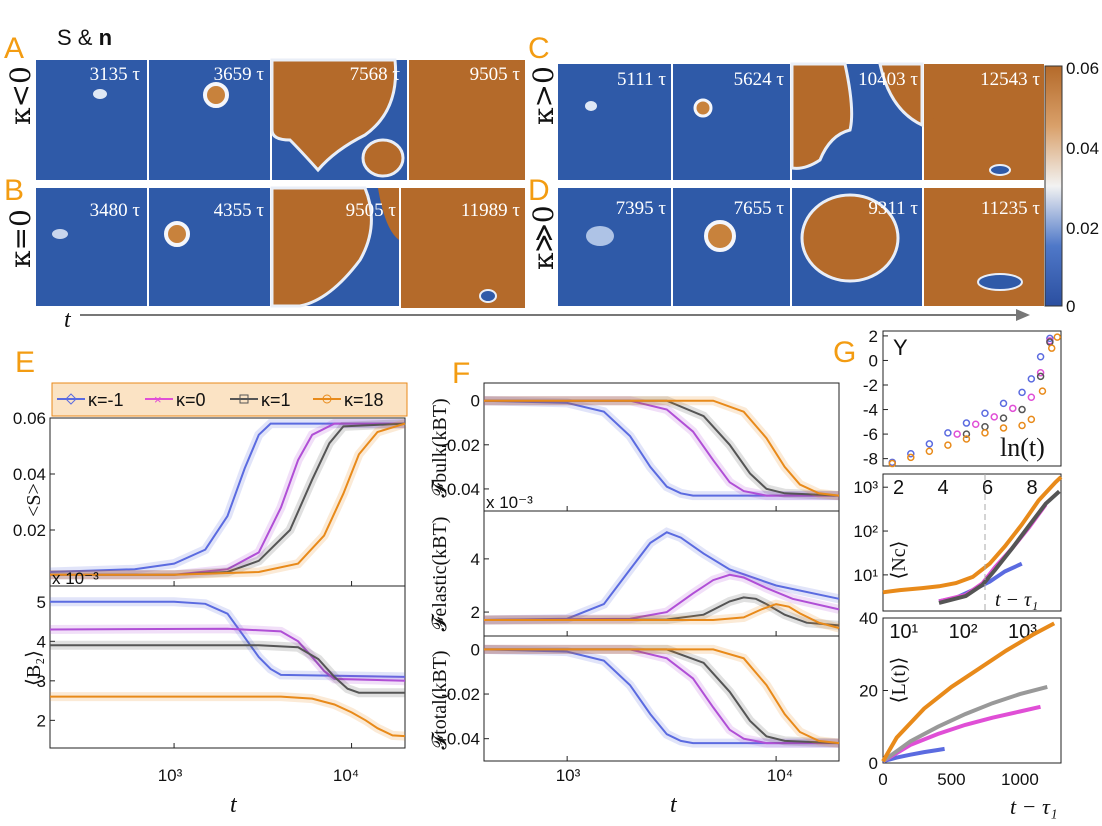  What do you see at coordinates (364, 400) in the screenshot?
I see `legend-label: κ=18` at bounding box center [364, 400].